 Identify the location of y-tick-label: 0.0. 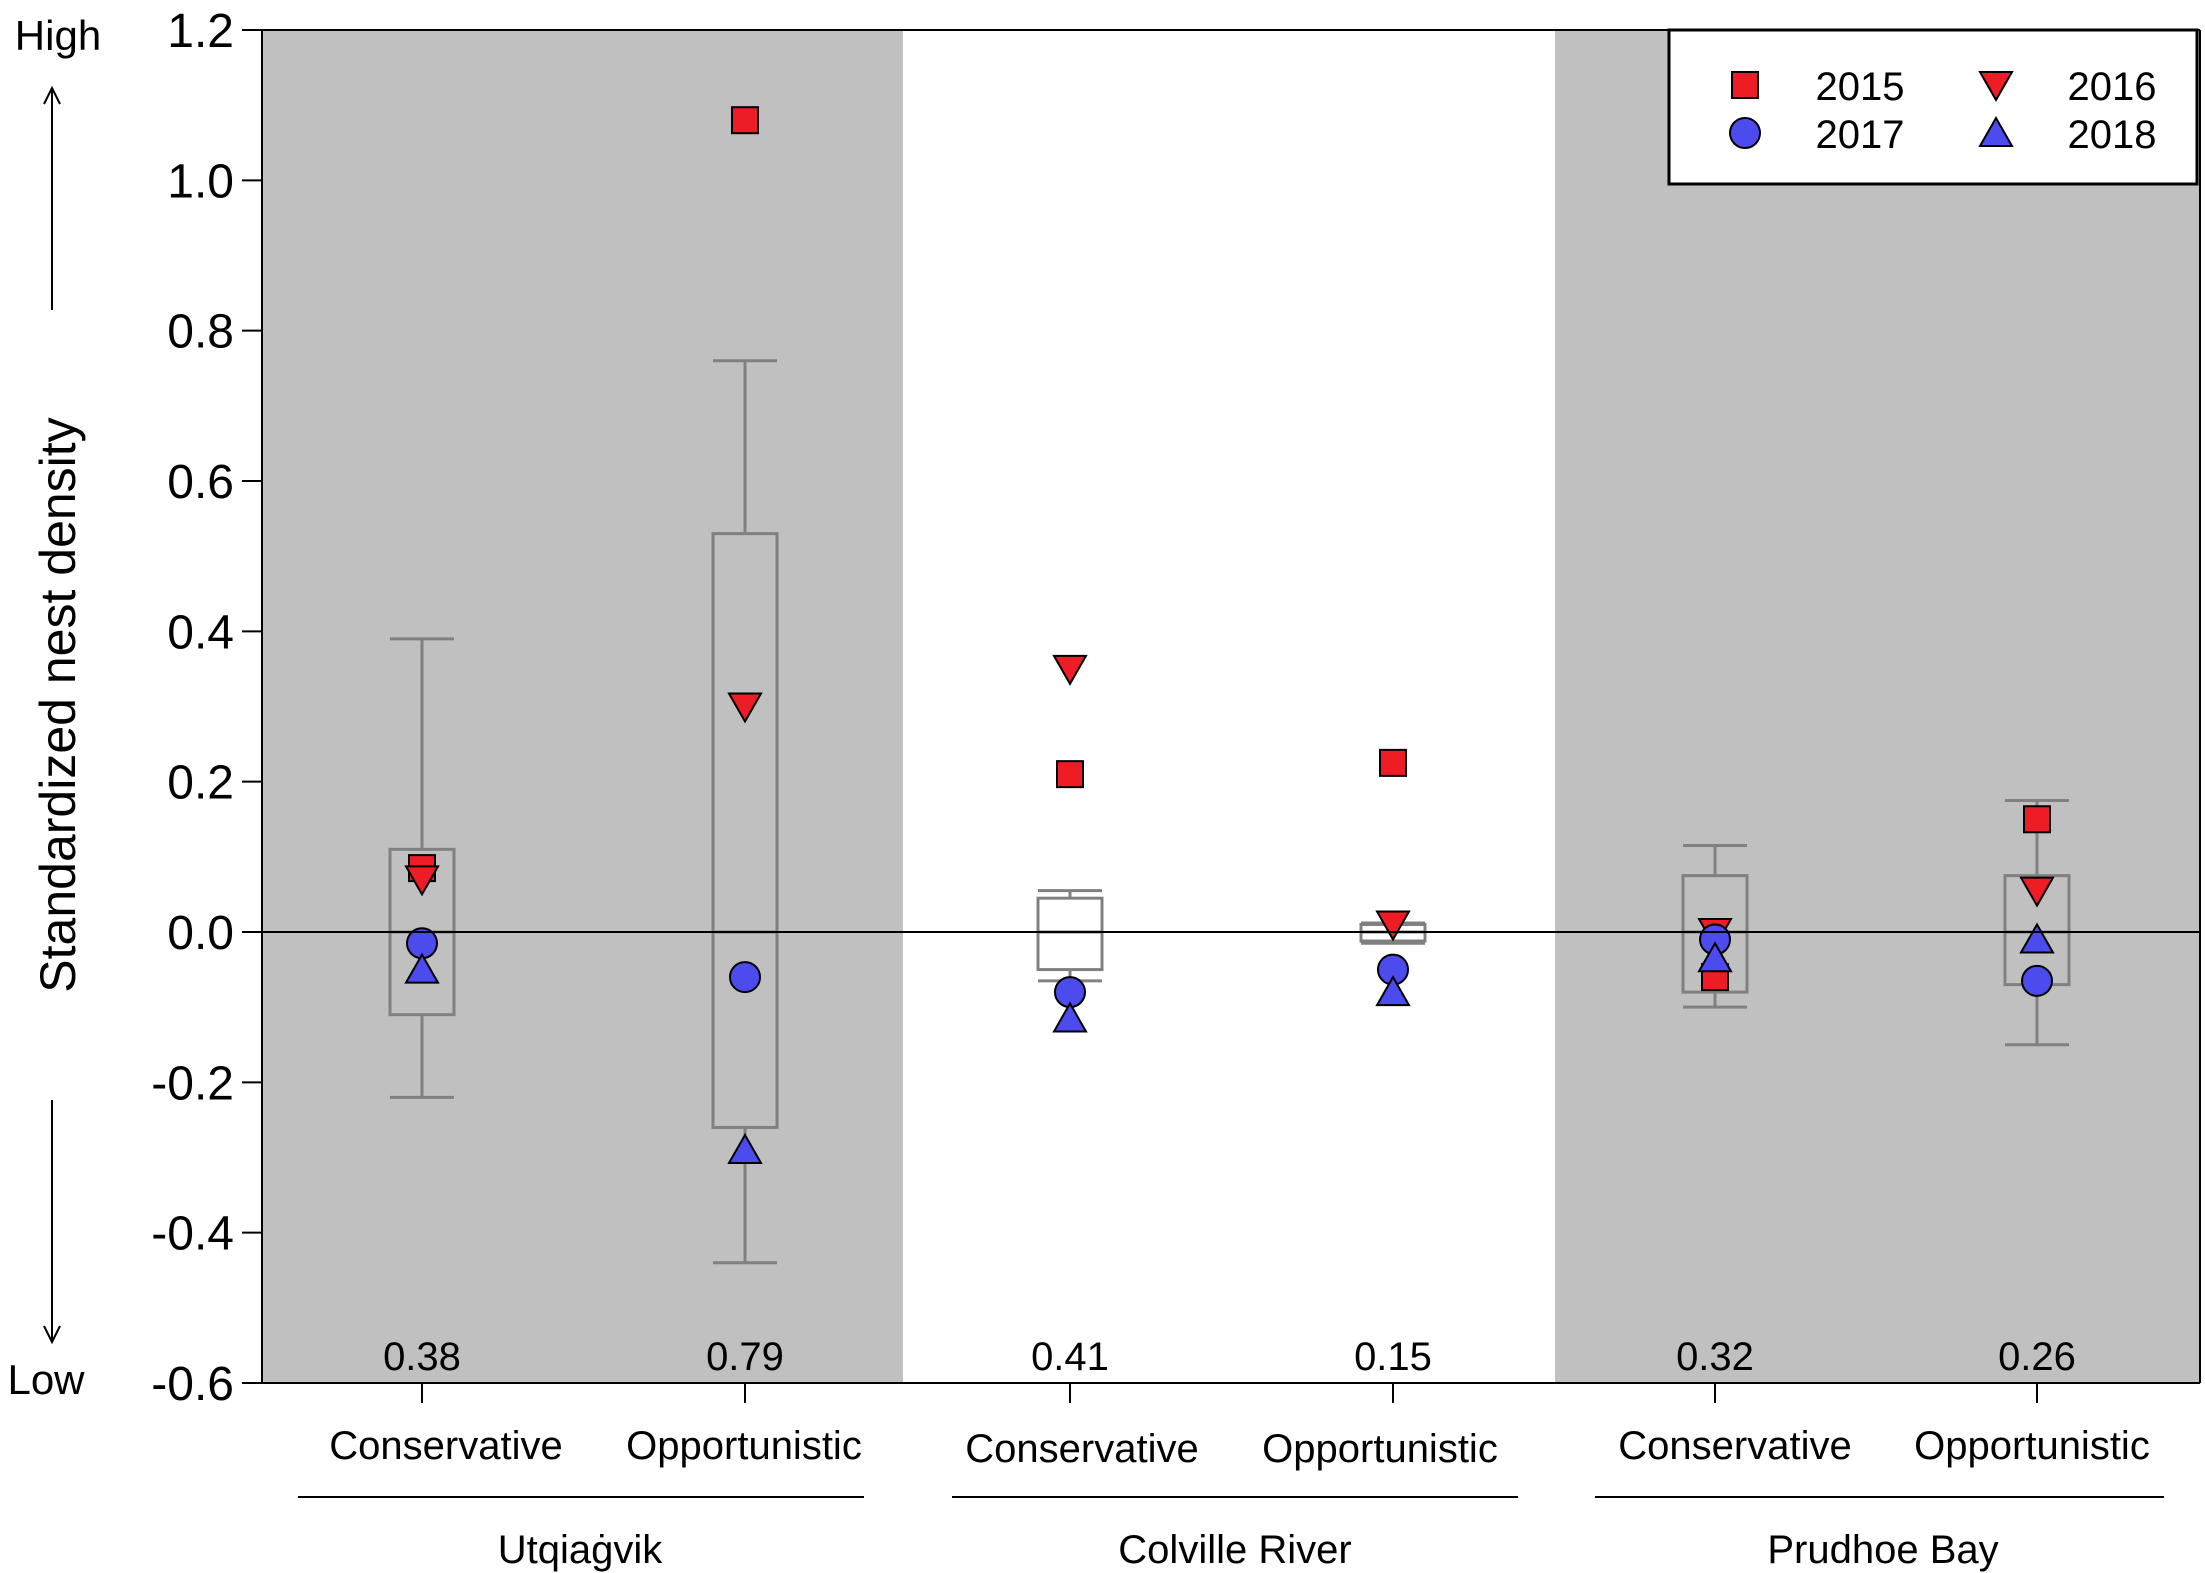
(200, 933).